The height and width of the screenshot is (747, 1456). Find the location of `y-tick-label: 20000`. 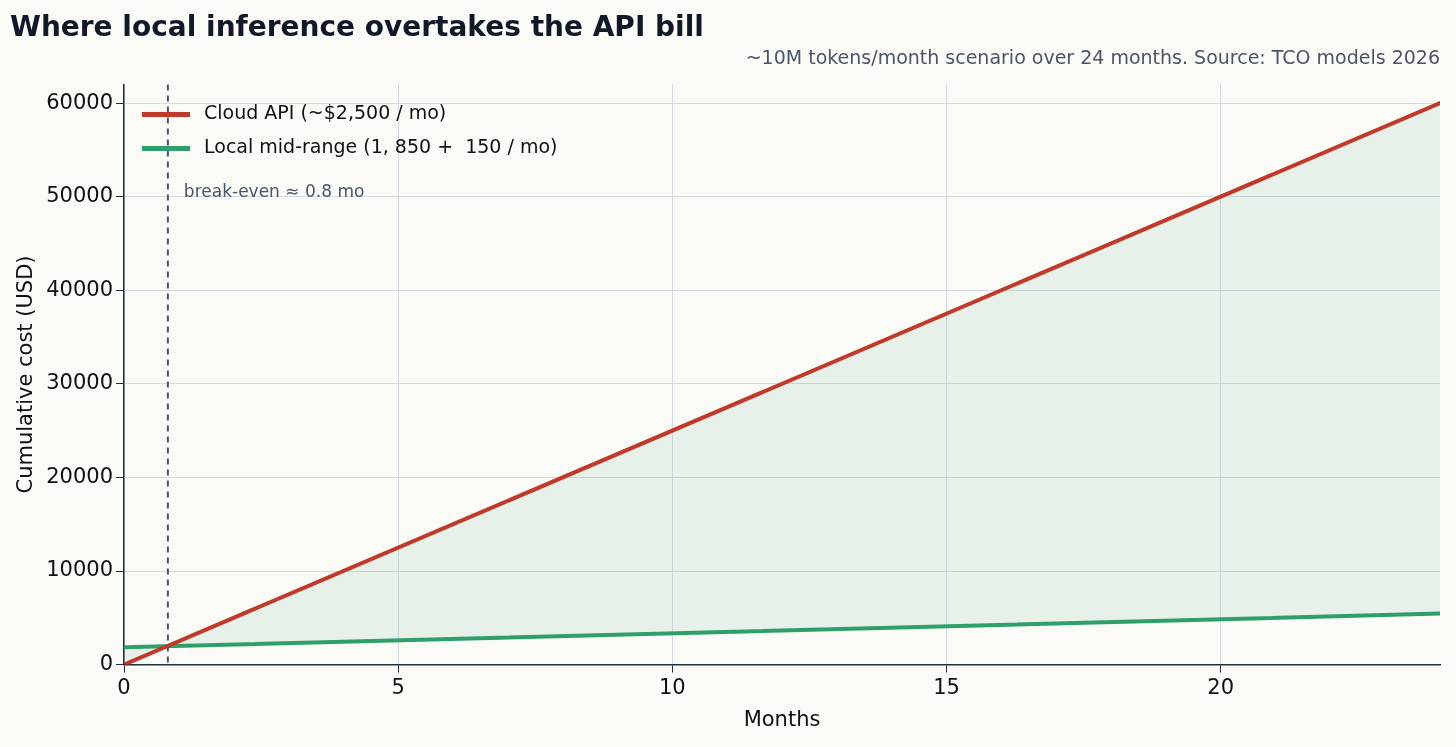

y-tick-label: 20000 is located at coordinates (79, 475).